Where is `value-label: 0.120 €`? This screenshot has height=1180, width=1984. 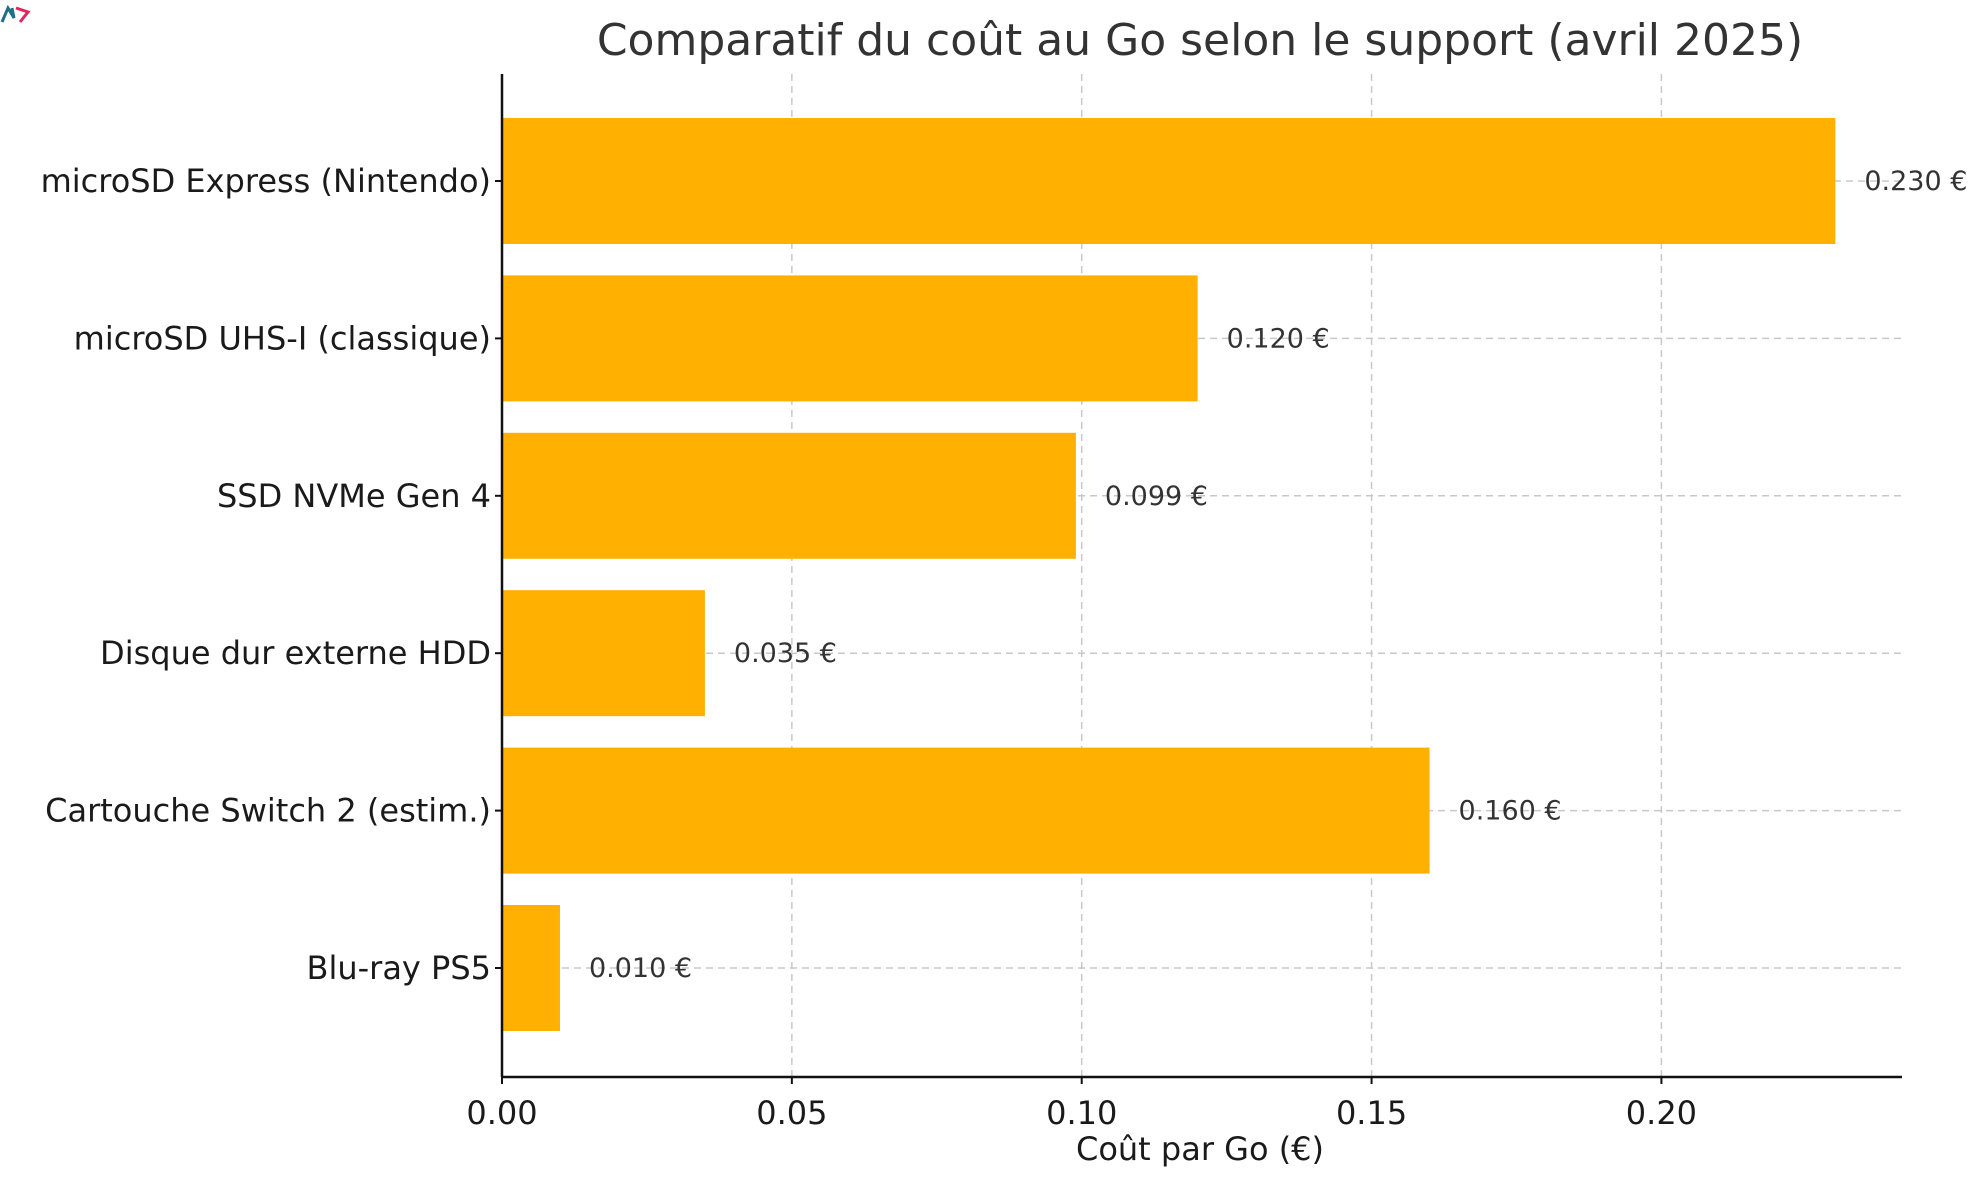
value-label: 0.120 € is located at coordinates (1278, 338).